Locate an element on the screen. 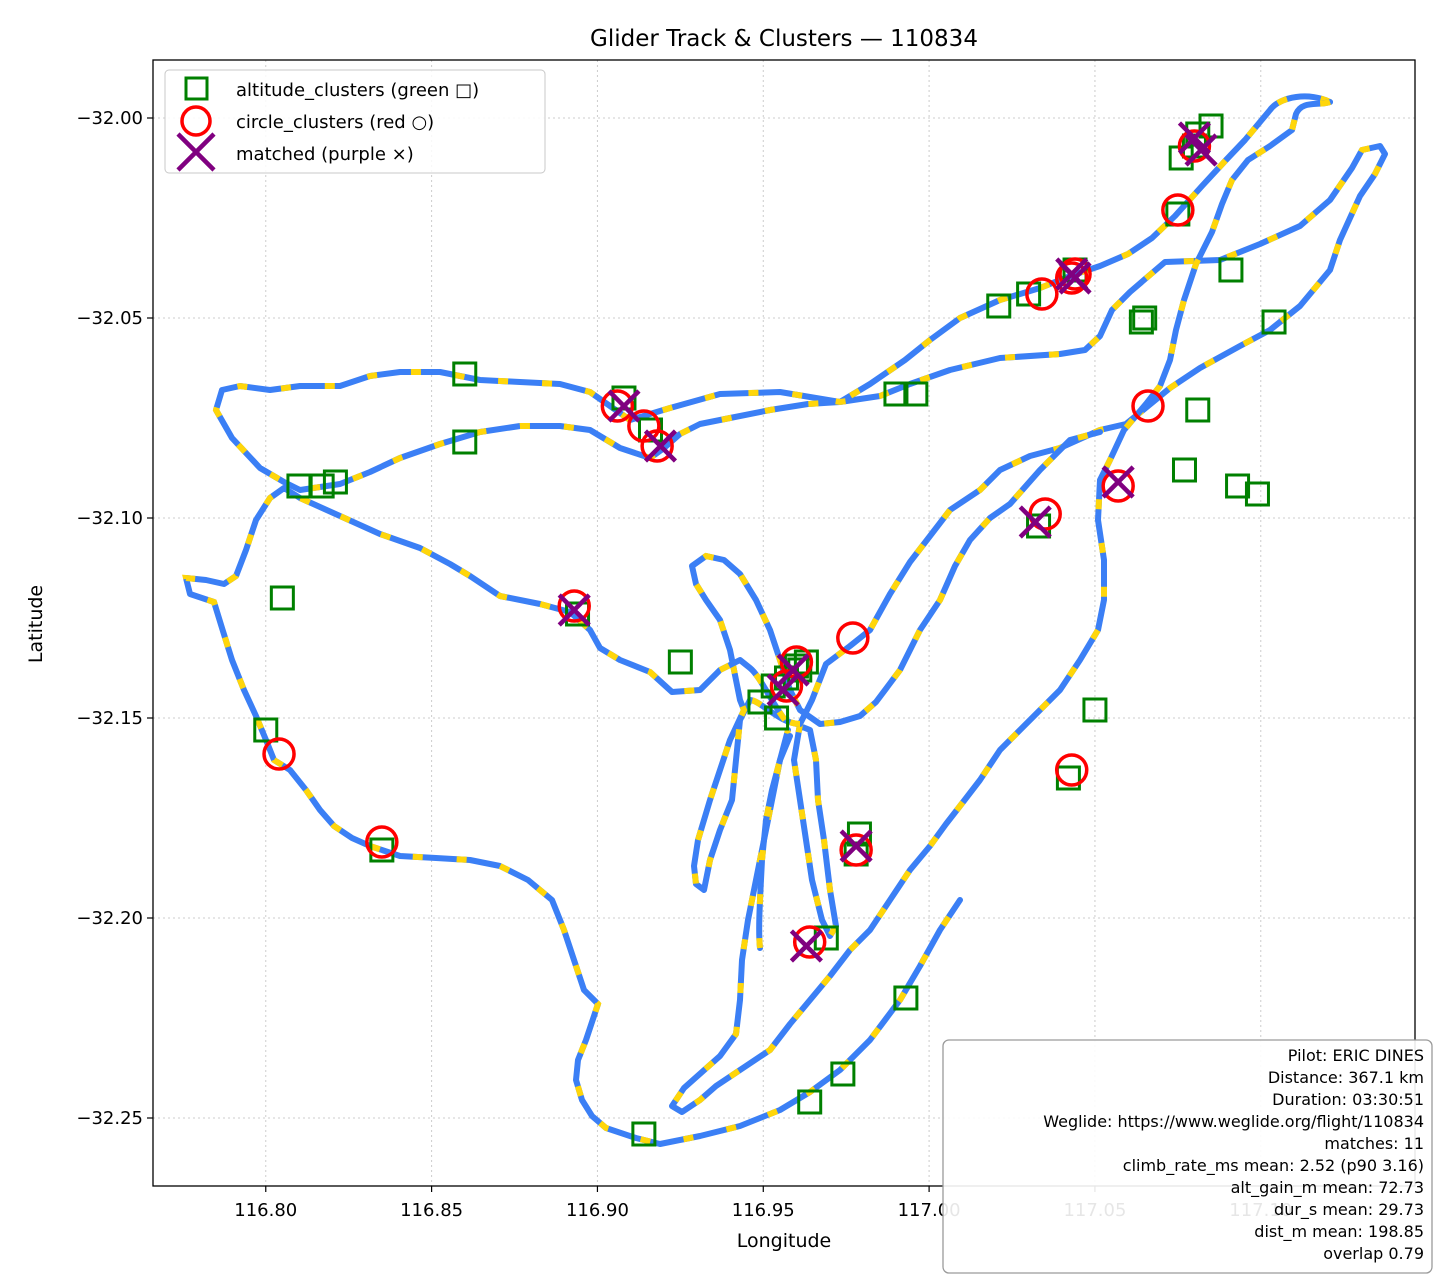 The image size is (1440, 1280). legend-label-matched: matched (purple ×) is located at coordinates (325, 154).